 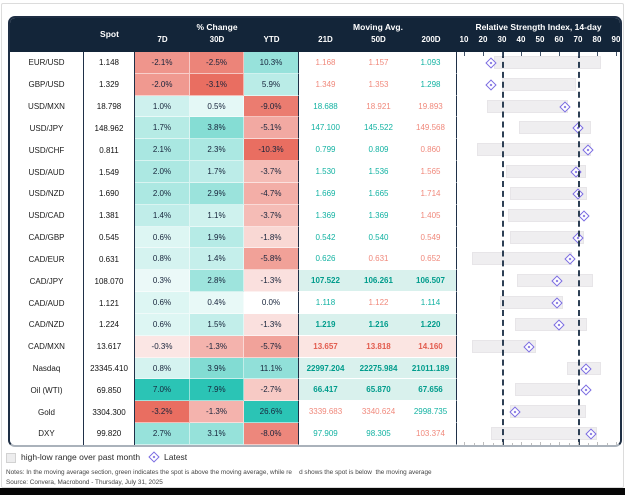 I want to click on pct-cell-30d: -1.3%, so click(x=217, y=346).